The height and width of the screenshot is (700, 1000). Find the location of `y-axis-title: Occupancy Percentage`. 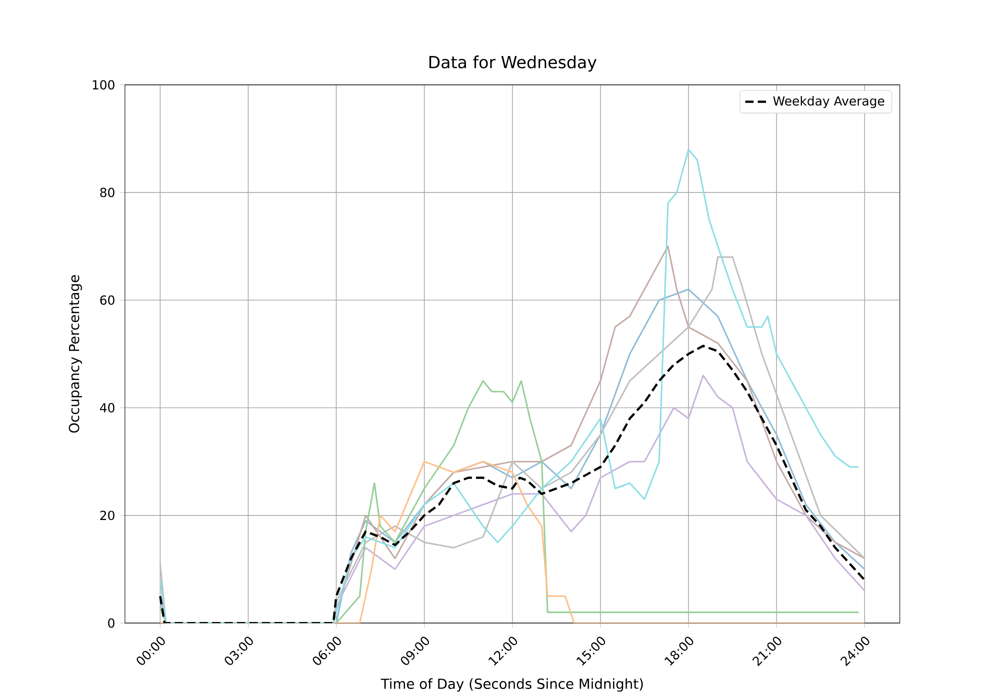

y-axis-title: Occupancy Percentage is located at coordinates (75, 354).